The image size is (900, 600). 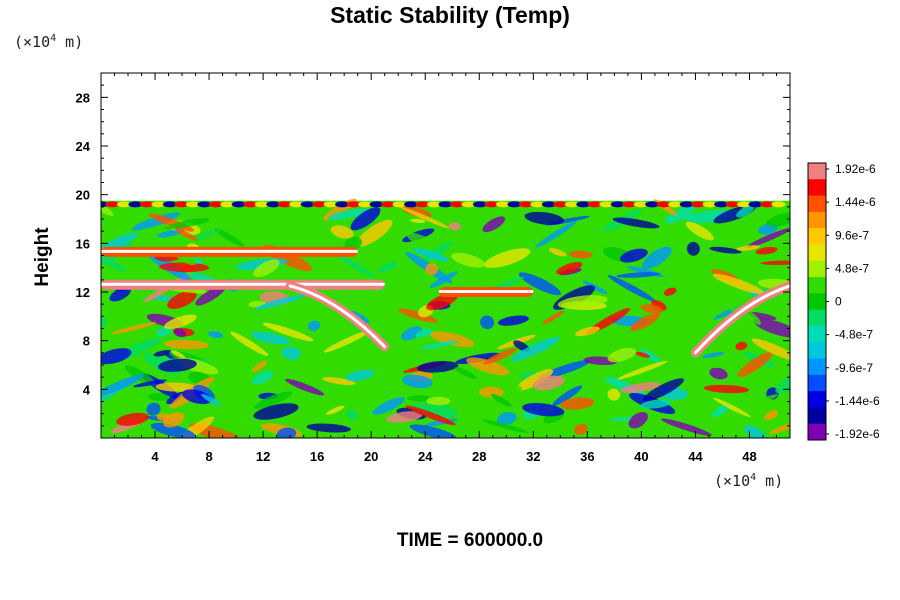 What do you see at coordinates (852, 268) in the screenshot?
I see `colorbar-label: 4.8e-7` at bounding box center [852, 268].